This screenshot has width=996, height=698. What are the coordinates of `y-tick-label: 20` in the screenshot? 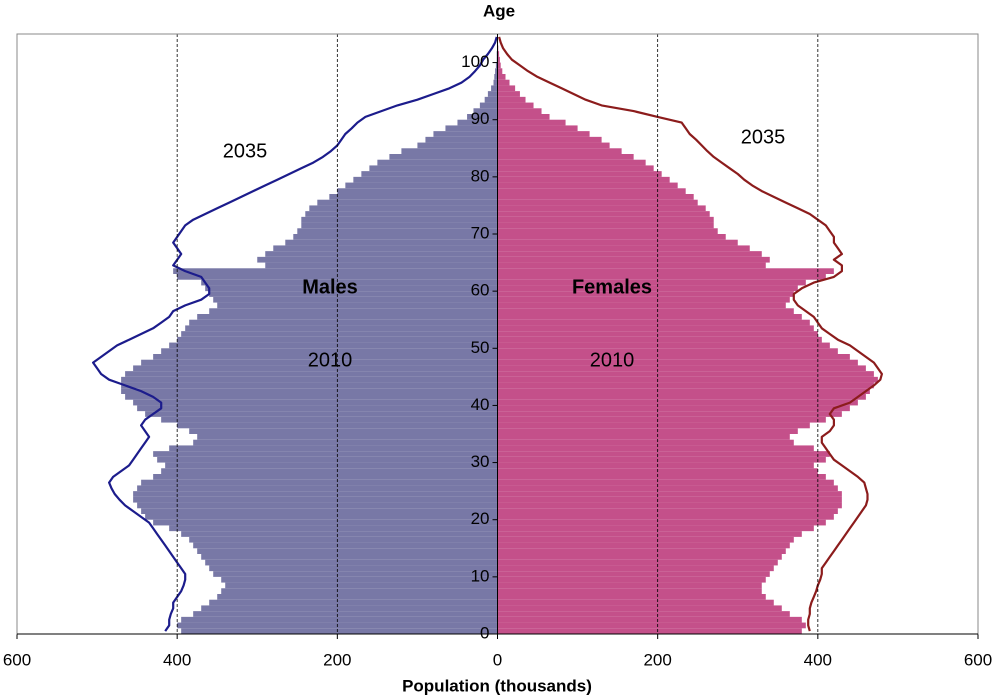 It's located at (480, 518).